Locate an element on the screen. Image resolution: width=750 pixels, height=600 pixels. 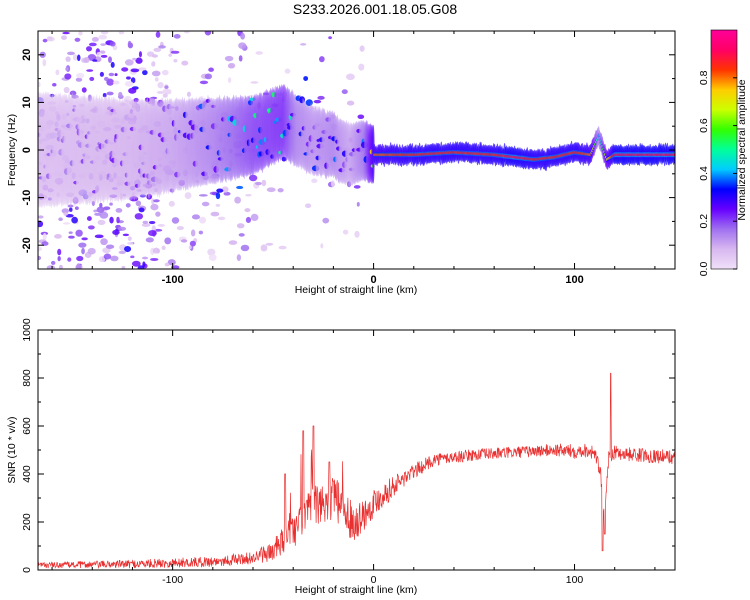
spectrogram-y-axis-label: Frequency (Hz) is located at coordinates (12, 150).